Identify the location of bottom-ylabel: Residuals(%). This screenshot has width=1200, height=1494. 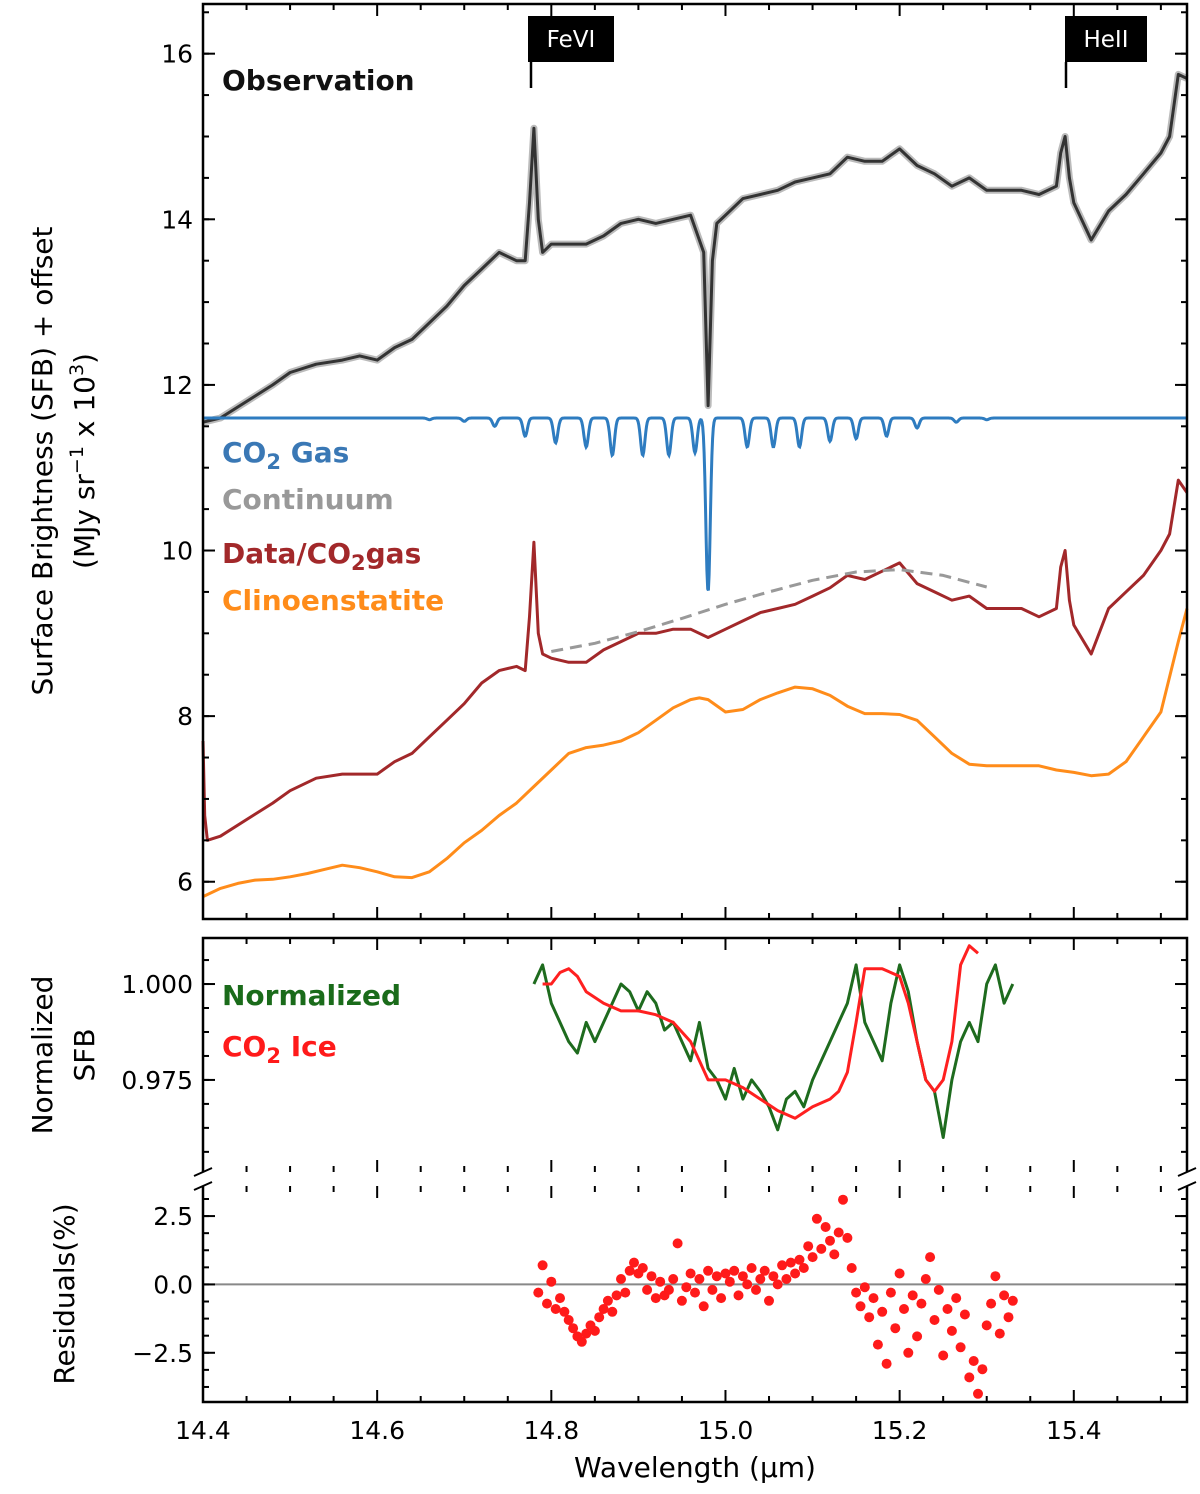
(64, 1293).